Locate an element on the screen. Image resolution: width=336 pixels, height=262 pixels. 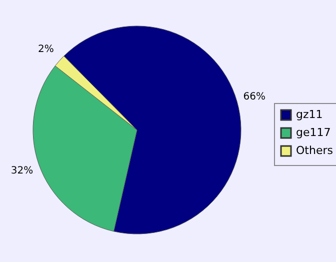
data-label: 2% is located at coordinates (46, 49).